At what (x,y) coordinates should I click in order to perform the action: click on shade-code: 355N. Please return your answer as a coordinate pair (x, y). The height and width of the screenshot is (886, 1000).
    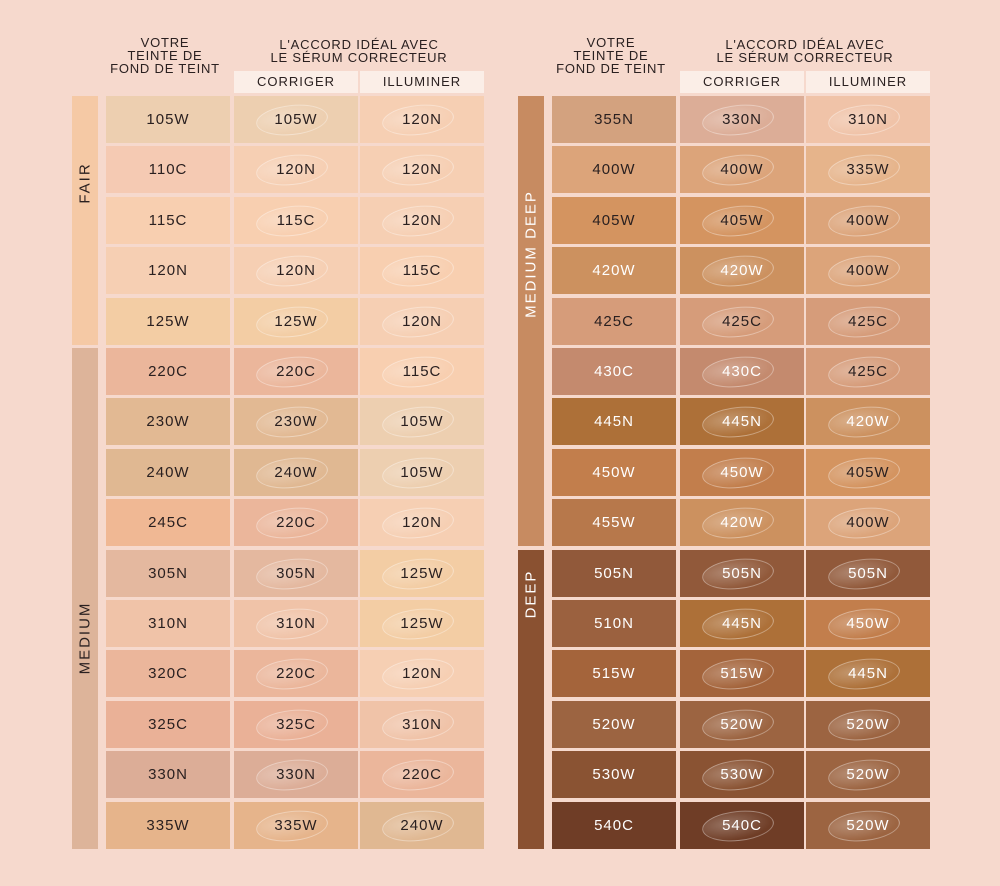
    Looking at the image, I should click on (614, 119).